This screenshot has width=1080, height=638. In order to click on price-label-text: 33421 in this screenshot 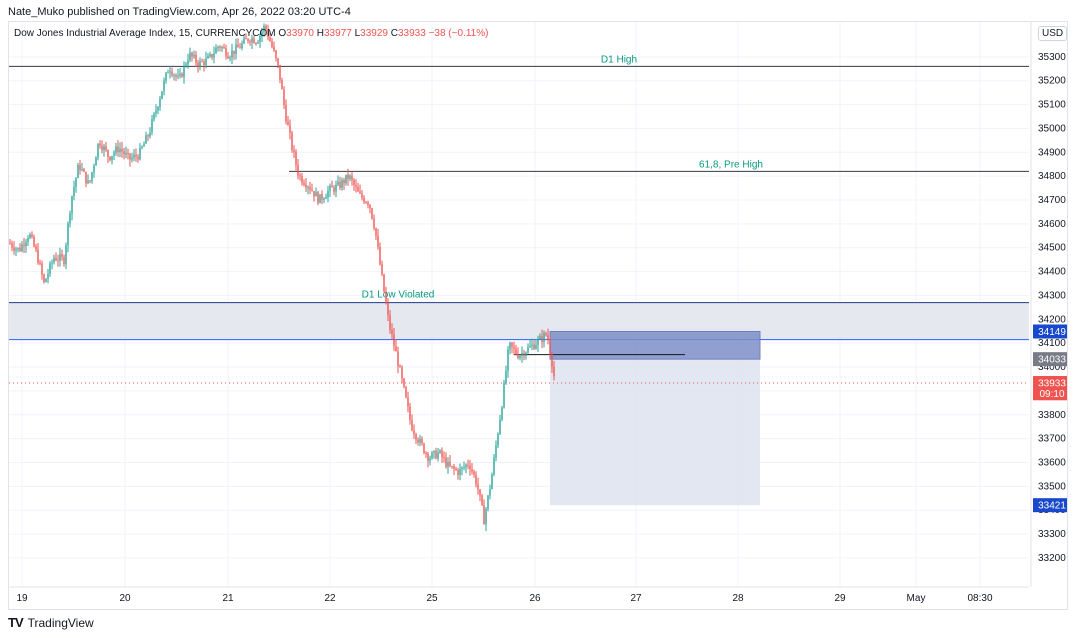, I will do `click(1052, 506)`.